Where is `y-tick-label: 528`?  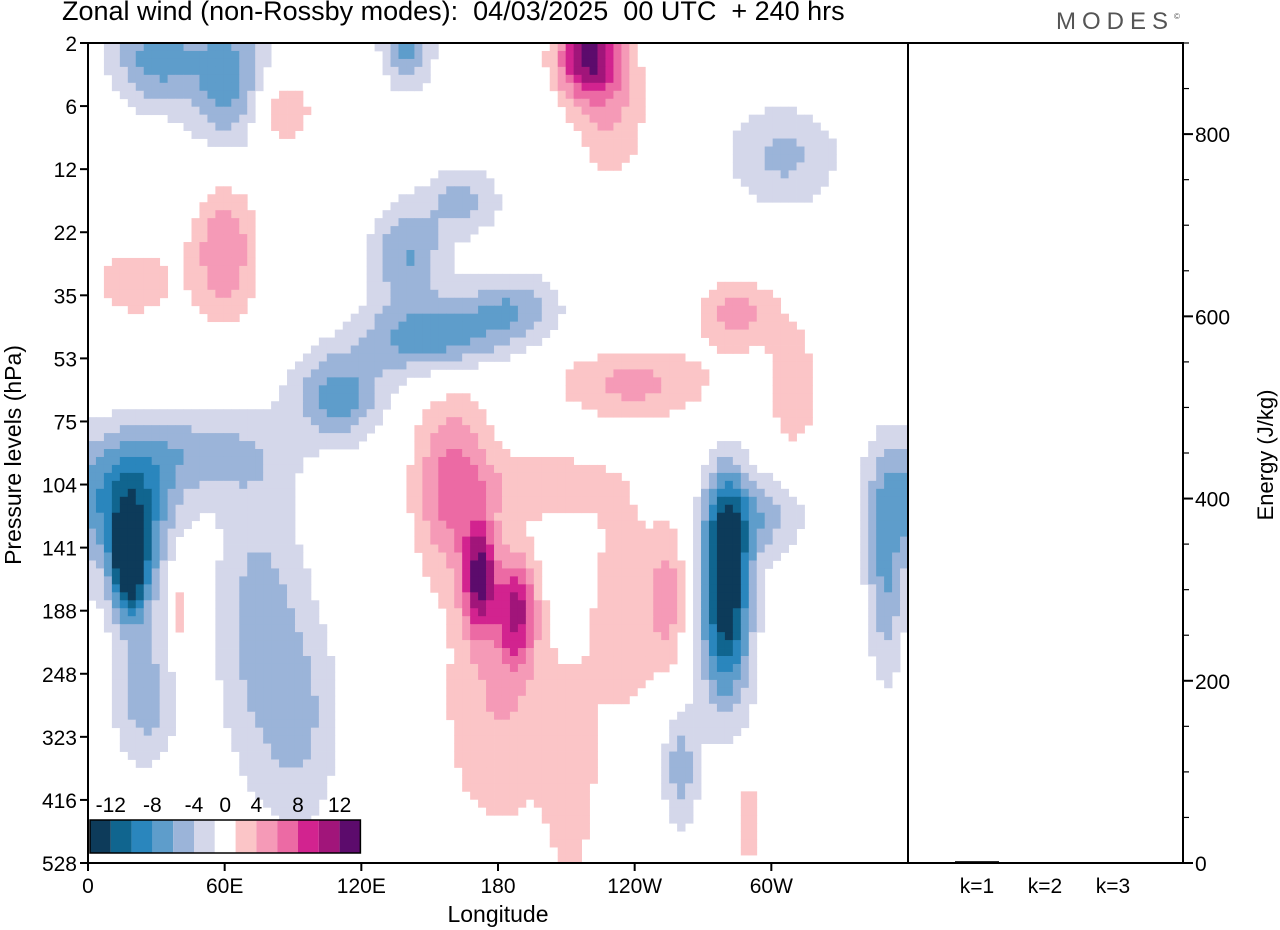 y-tick-label: 528 is located at coordinates (59, 864).